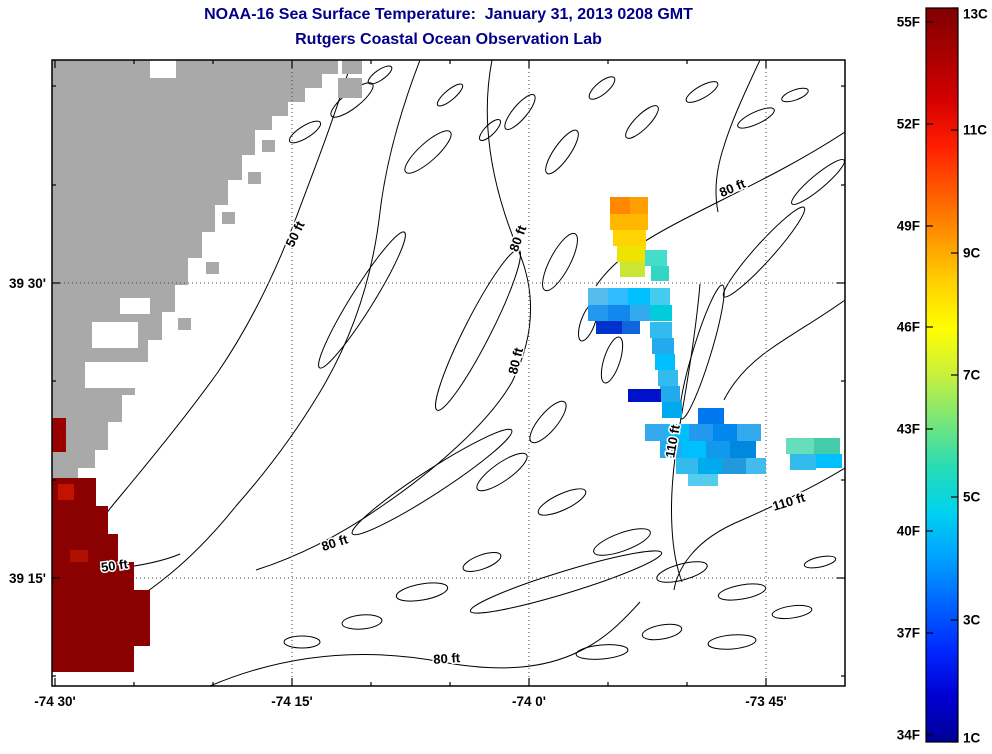 The width and height of the screenshot is (992, 754). Describe the element at coordinates (292, 701) in the screenshot. I see `x-tick-label: -74 15'` at that location.